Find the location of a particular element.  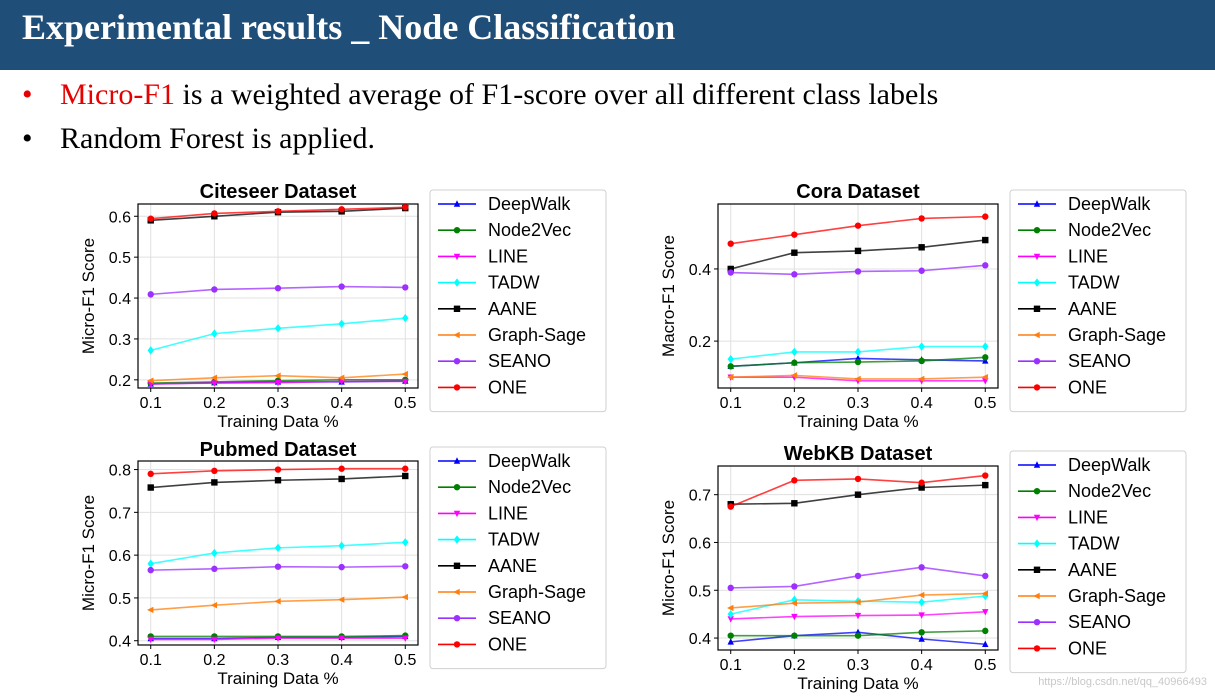

legend-label: ONE is located at coordinates (507, 644).